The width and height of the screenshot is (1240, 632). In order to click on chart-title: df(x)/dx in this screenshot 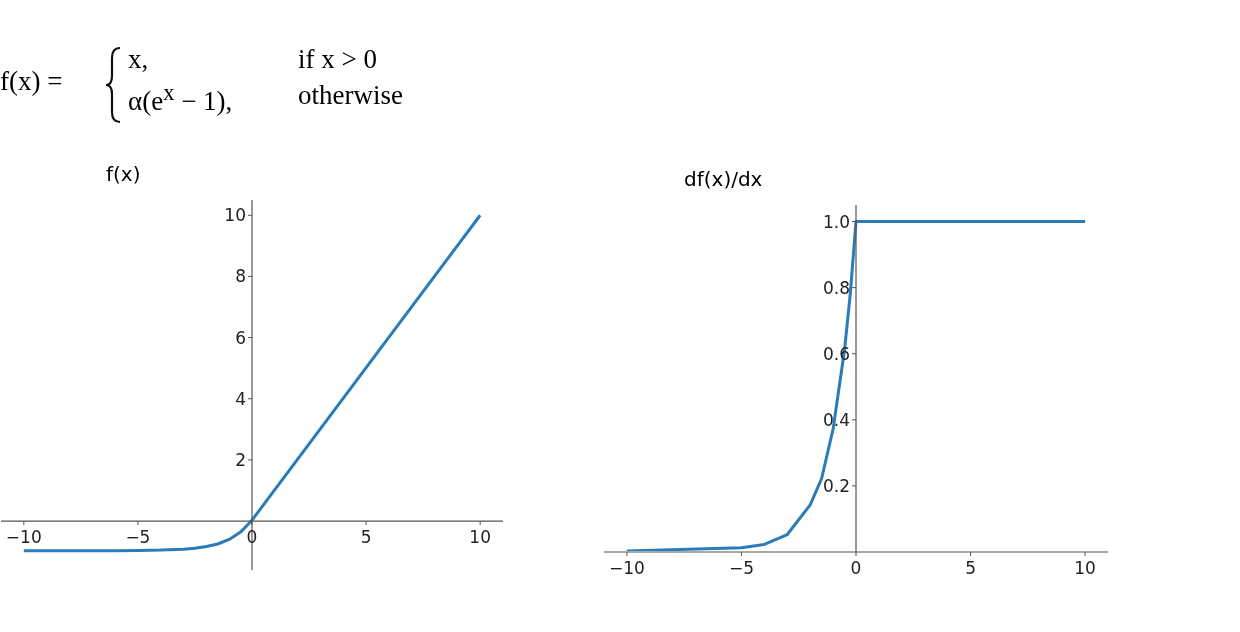, I will do `click(723, 179)`.